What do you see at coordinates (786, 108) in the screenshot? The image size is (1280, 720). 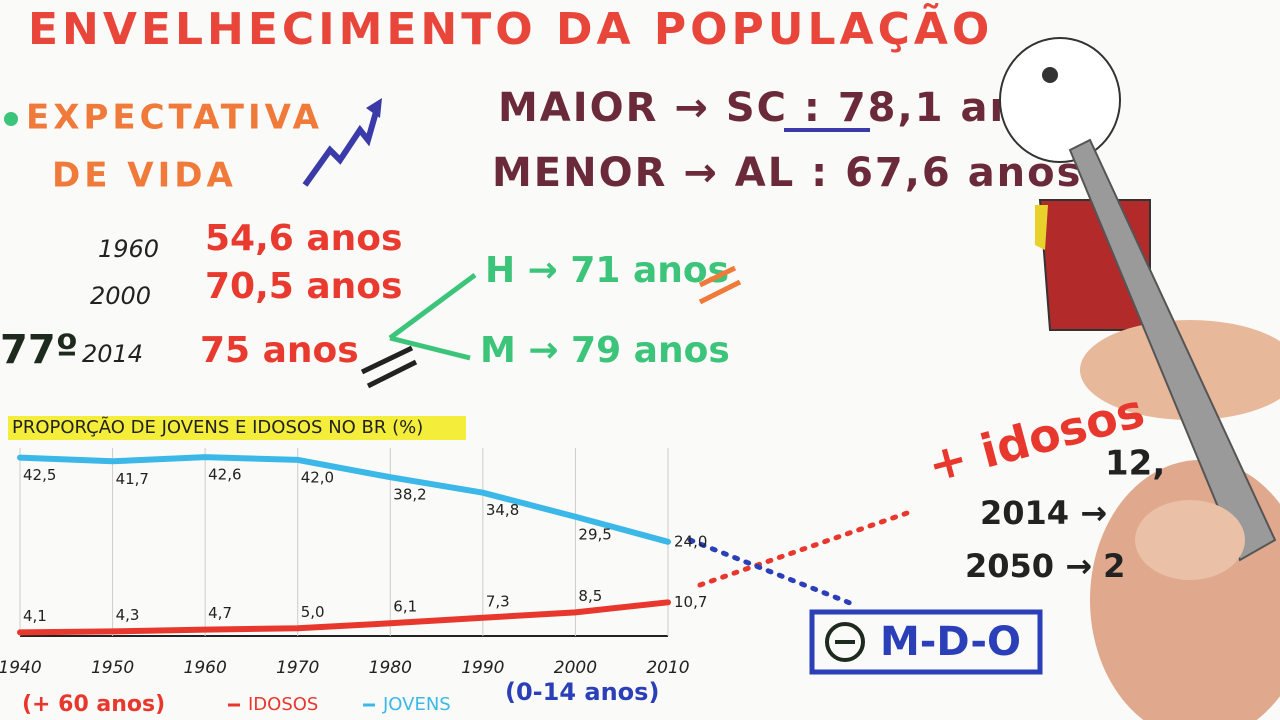 I see `state-max: MAIOR → SC : 78,1 anos` at bounding box center [786, 108].